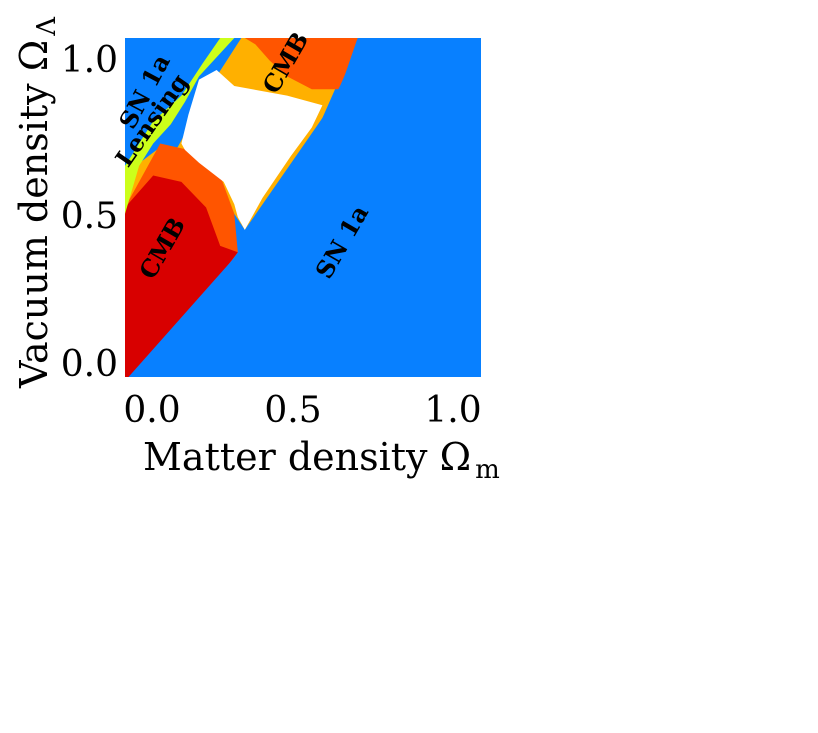  Describe the element at coordinates (301, 64) in the screenshot. I see `region-cmb-mid` at that location.